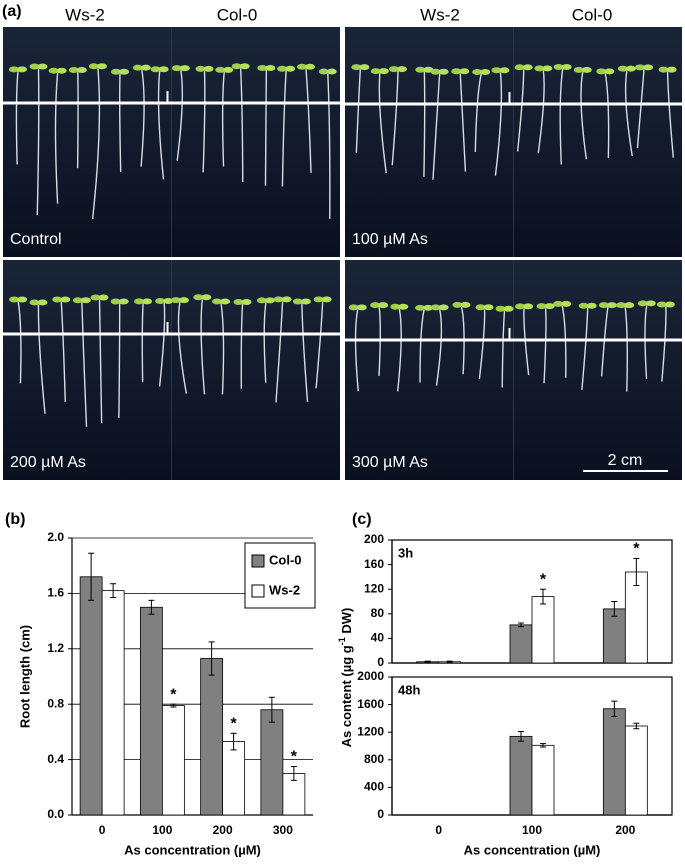 The width and height of the screenshot is (685, 864). Describe the element at coordinates (283, 830) in the screenshot. I see `x-tick-label: 300` at that location.